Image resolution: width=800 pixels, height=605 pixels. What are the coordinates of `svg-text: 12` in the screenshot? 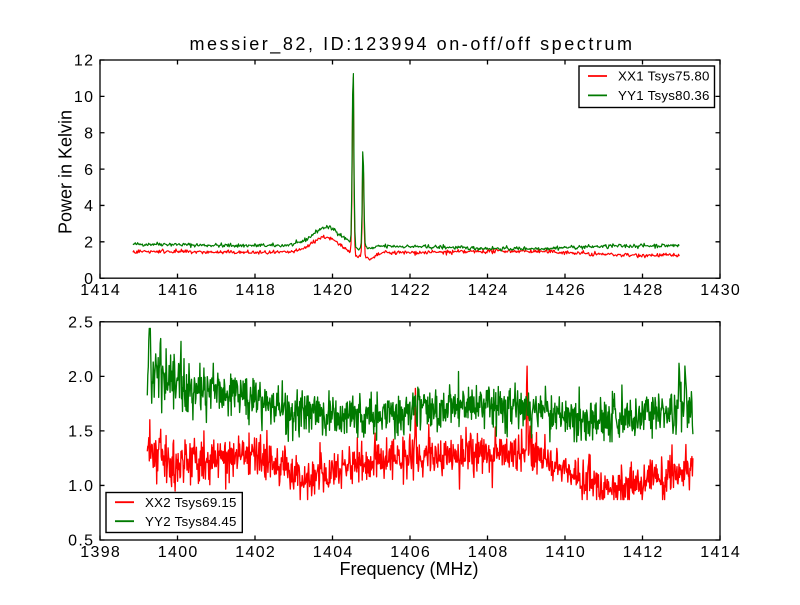 It's located at (84, 61).